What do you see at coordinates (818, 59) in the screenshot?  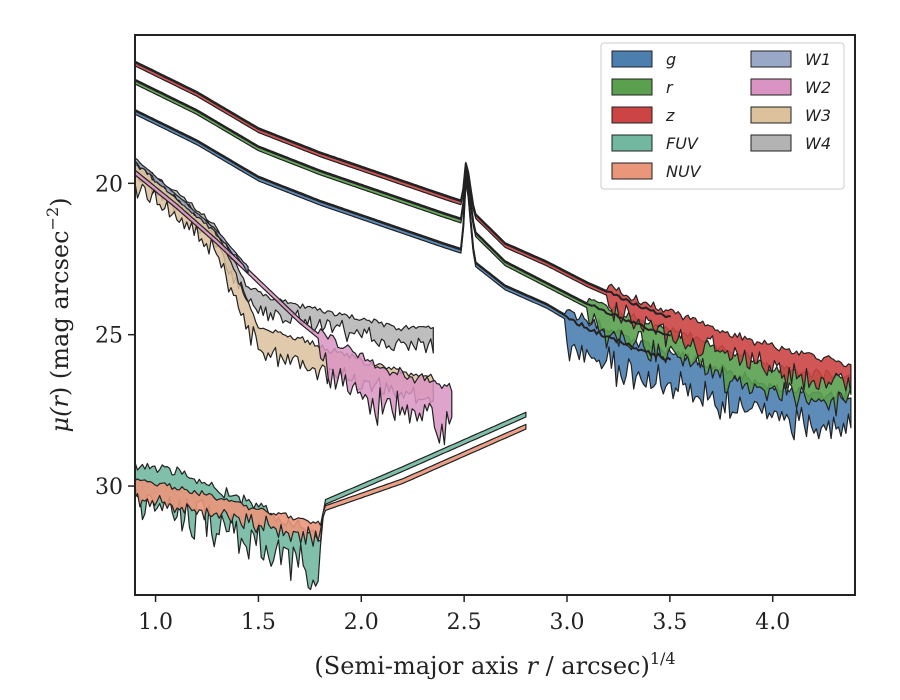 I see `legend-label-w1: W1` at bounding box center [818, 59].